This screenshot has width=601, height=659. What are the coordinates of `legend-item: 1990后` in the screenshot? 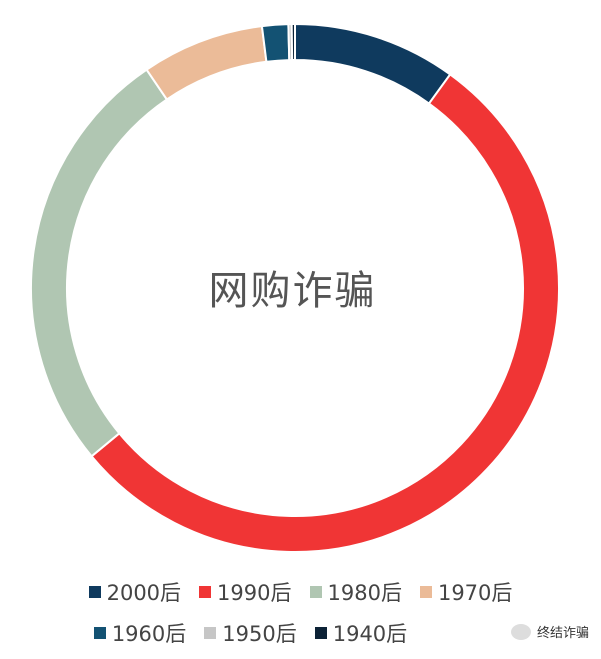 It's located at (245, 592).